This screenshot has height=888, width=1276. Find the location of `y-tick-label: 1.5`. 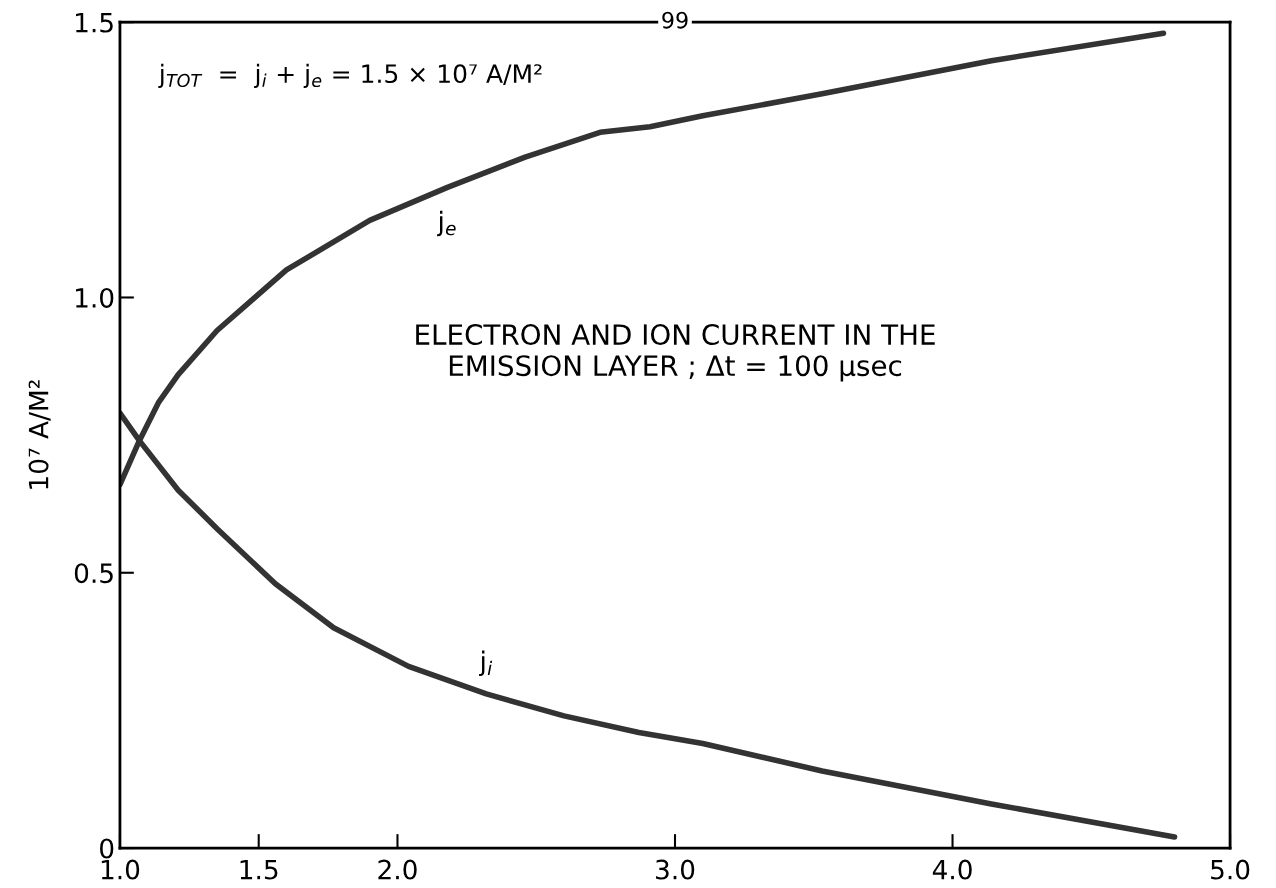

y-tick-label: 1.5 is located at coordinates (94, 22).